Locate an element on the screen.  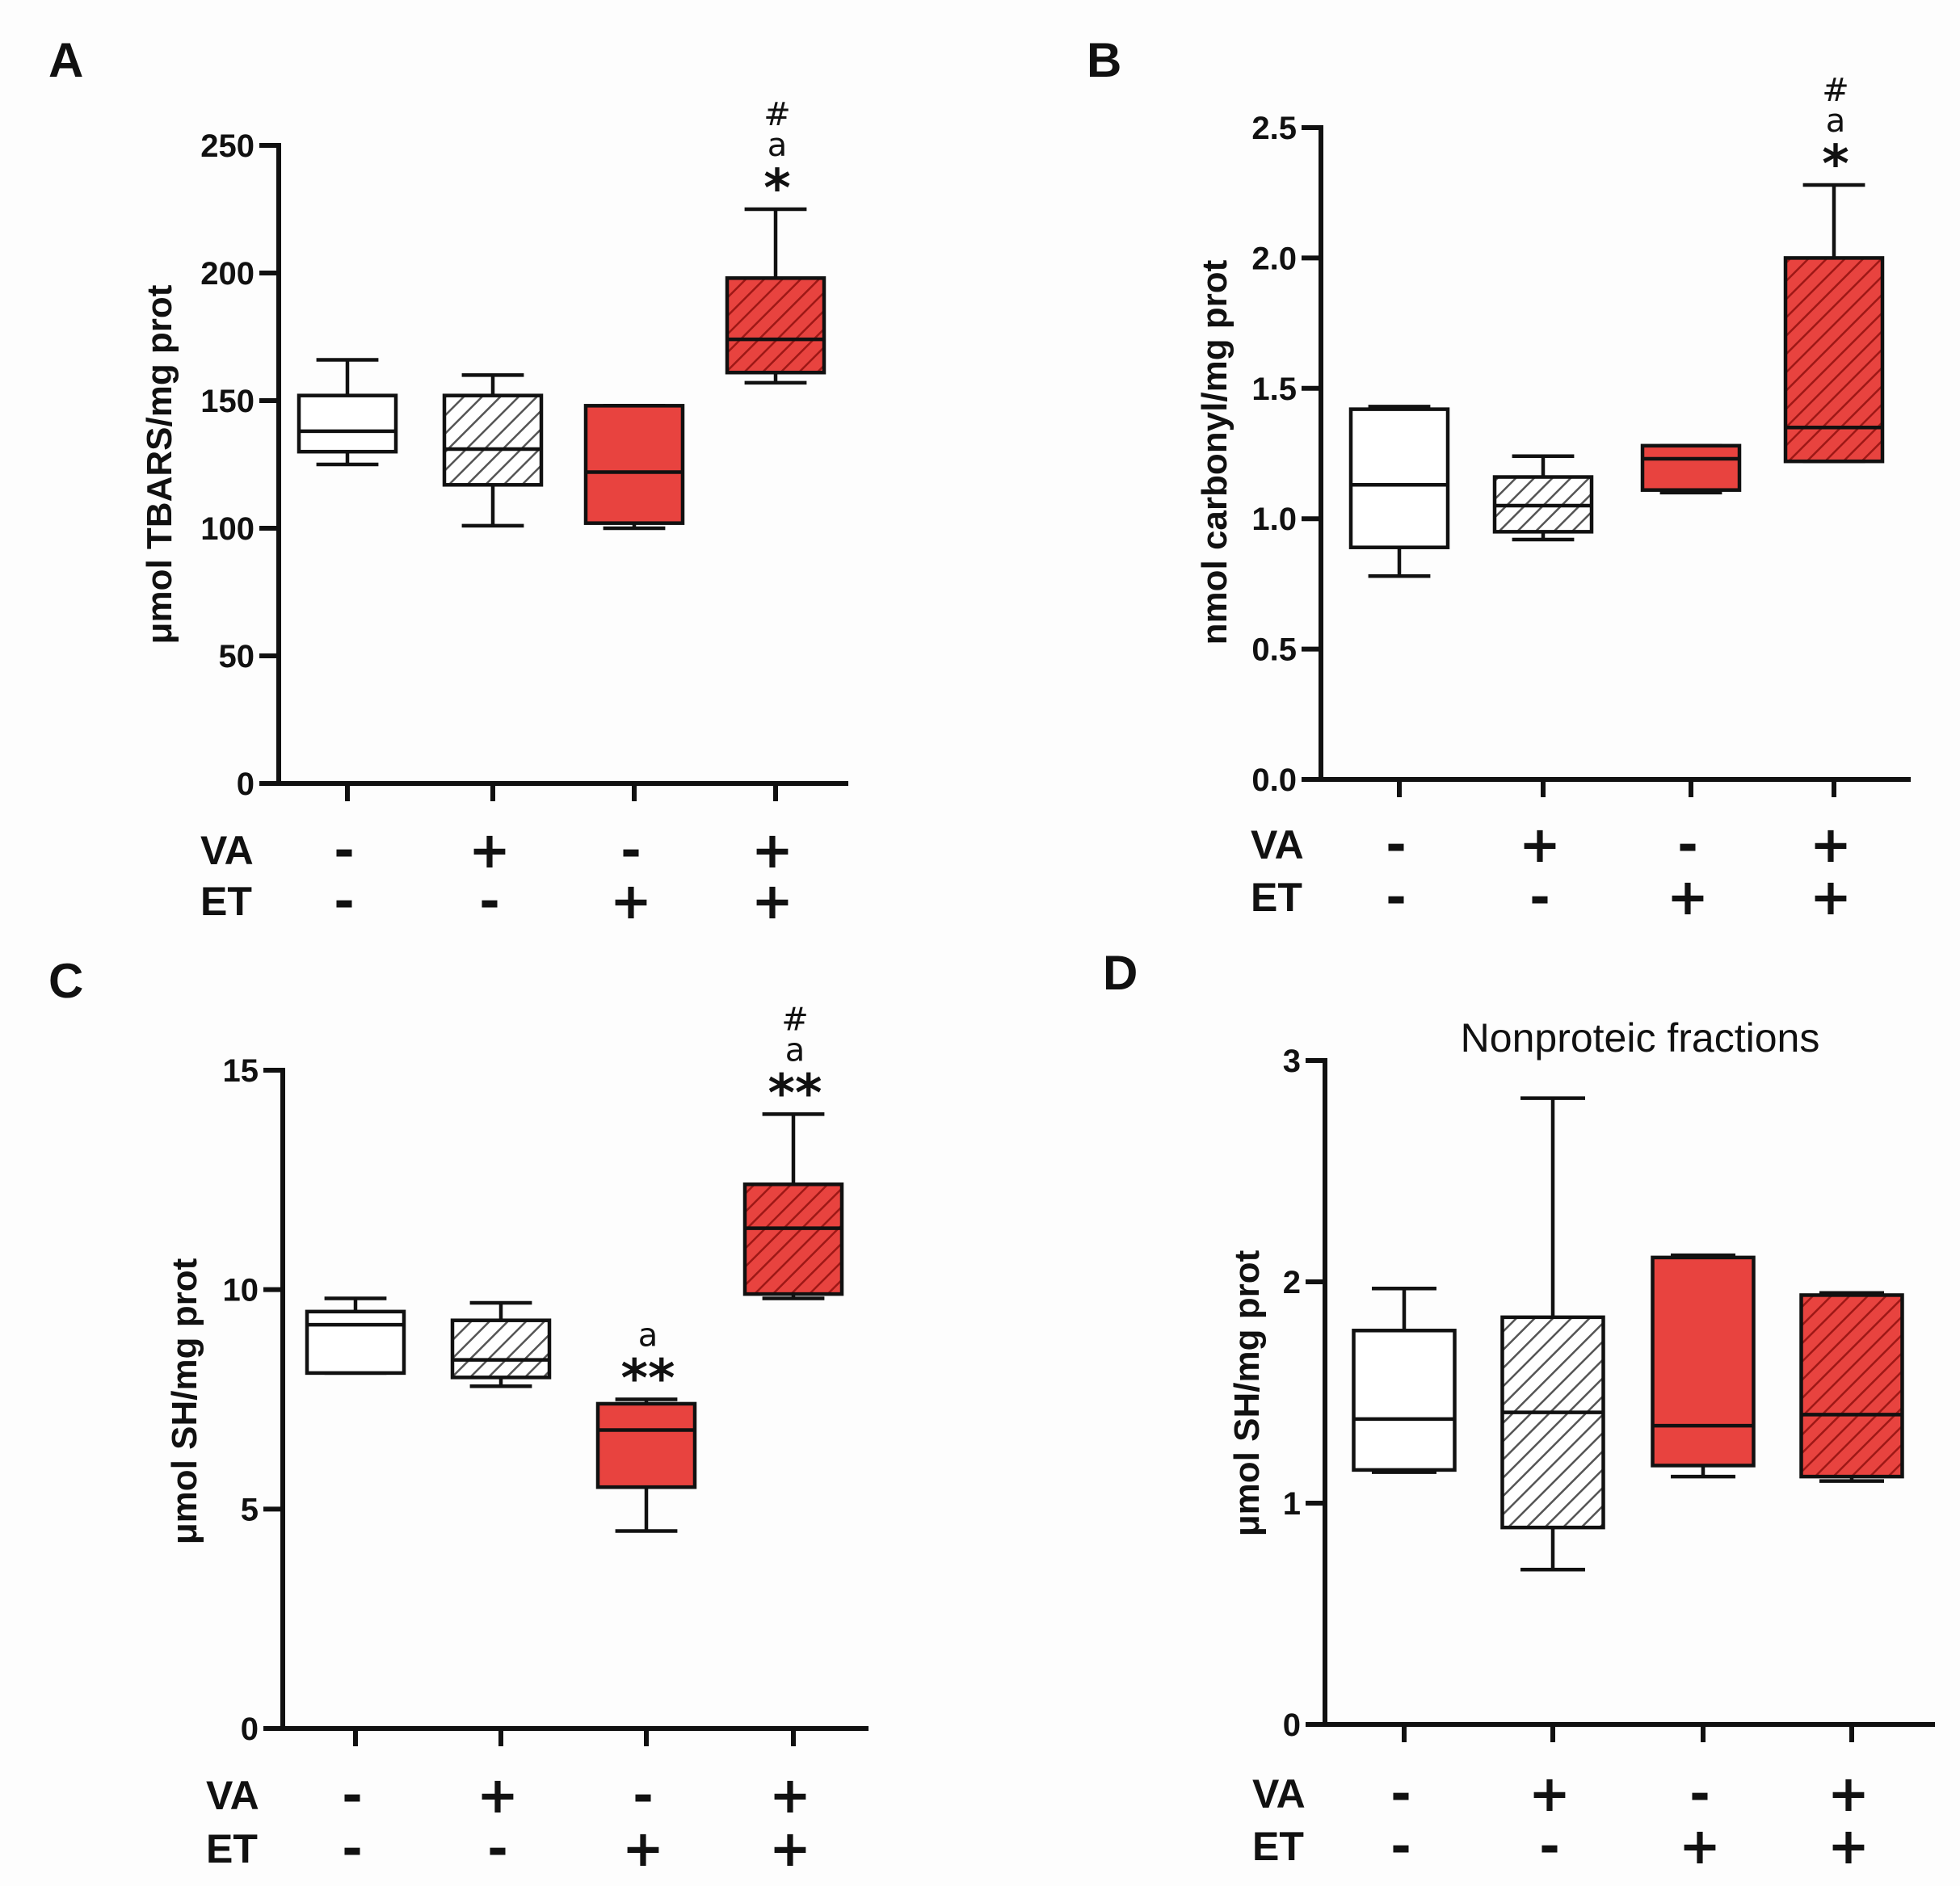
y-tick-label: 5 is located at coordinates (250, 1509).